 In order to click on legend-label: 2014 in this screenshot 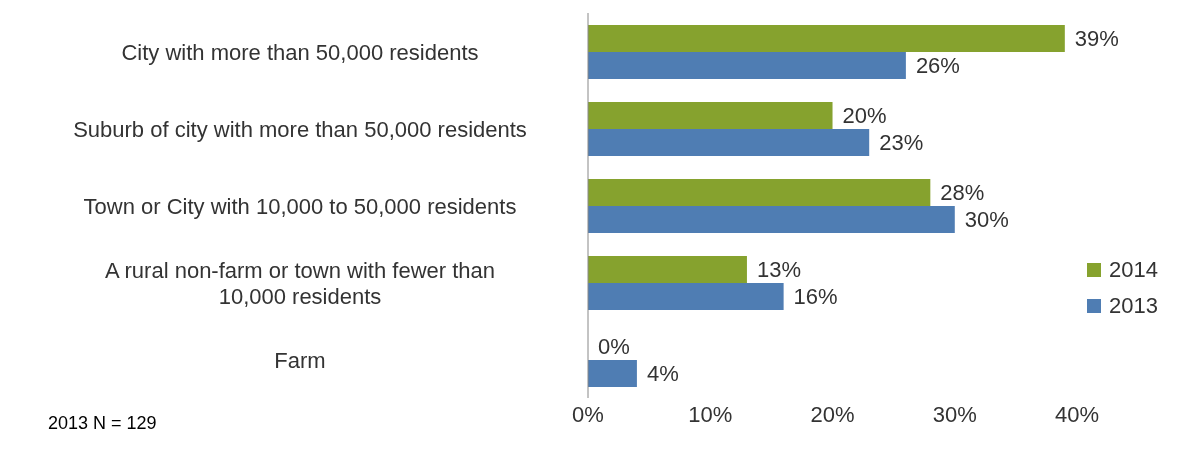, I will do `click(1133, 270)`.